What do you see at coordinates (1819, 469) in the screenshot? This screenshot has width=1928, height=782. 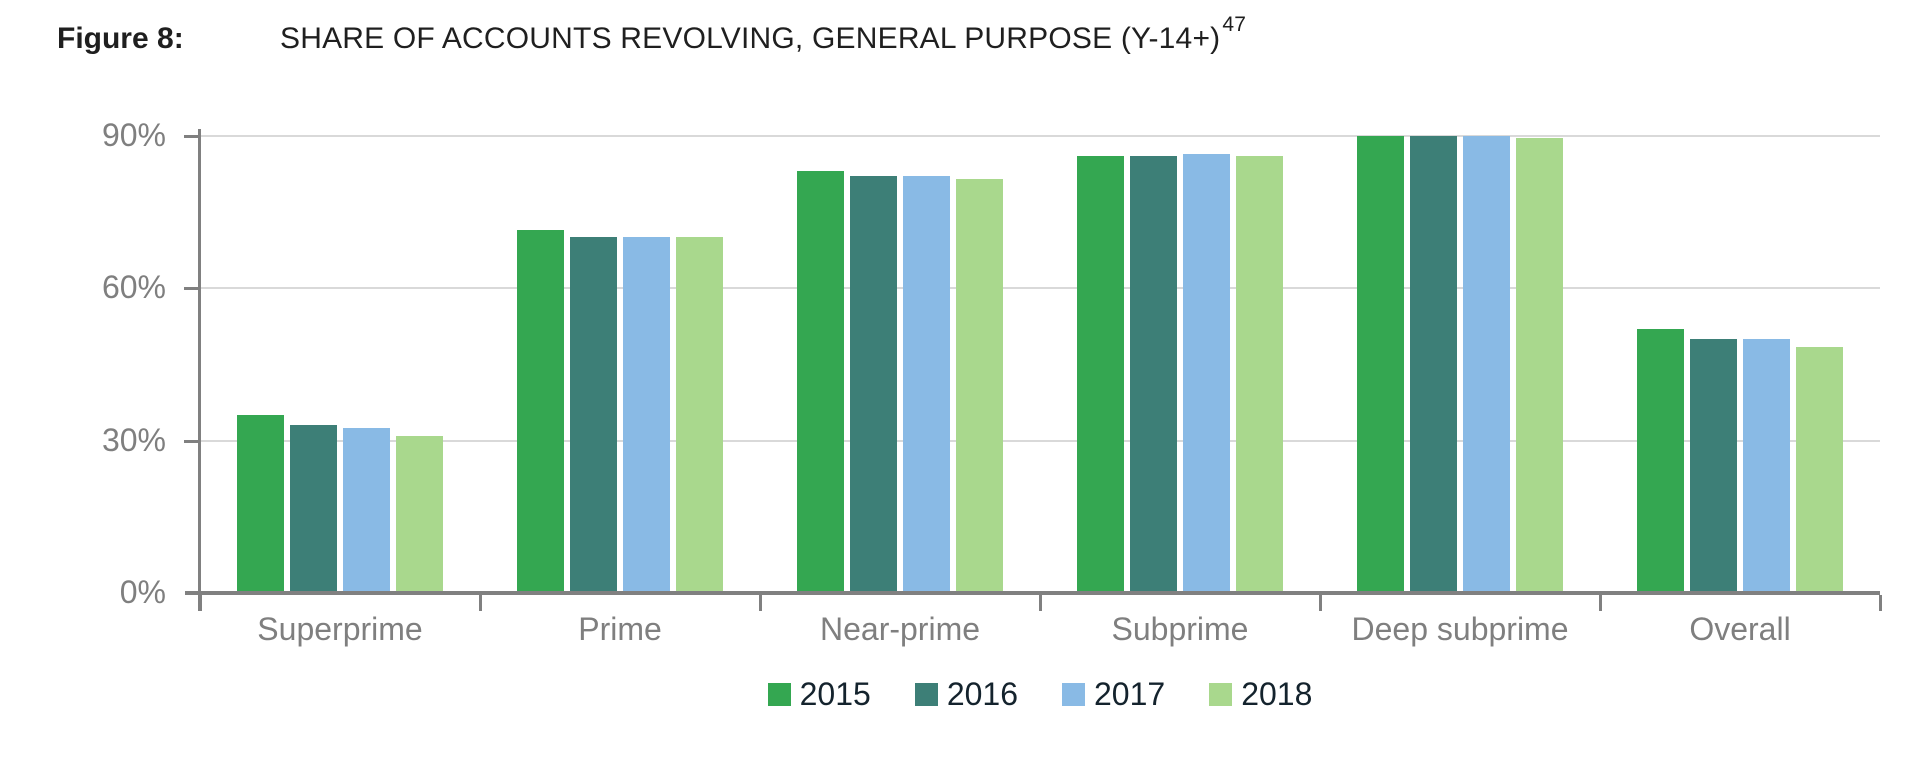 I see `bar-overall-2018` at bounding box center [1819, 469].